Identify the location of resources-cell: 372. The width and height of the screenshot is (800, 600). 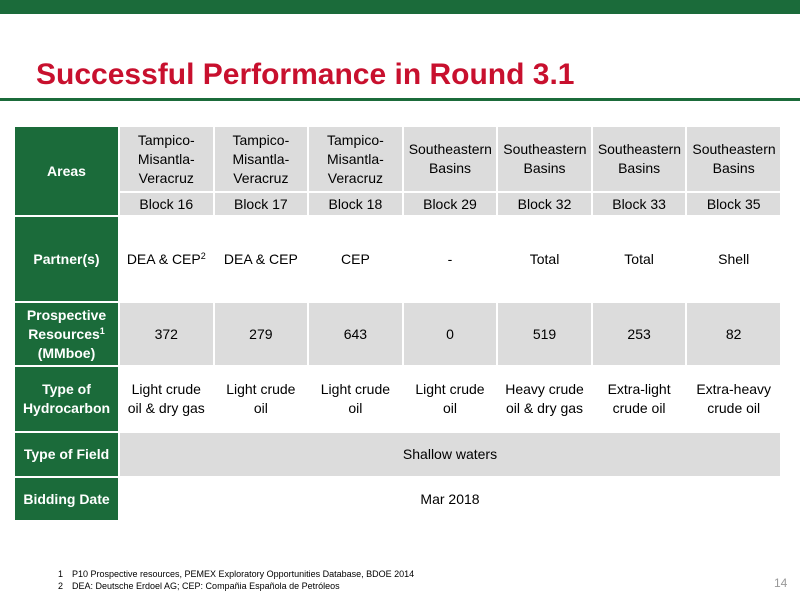
(166, 334).